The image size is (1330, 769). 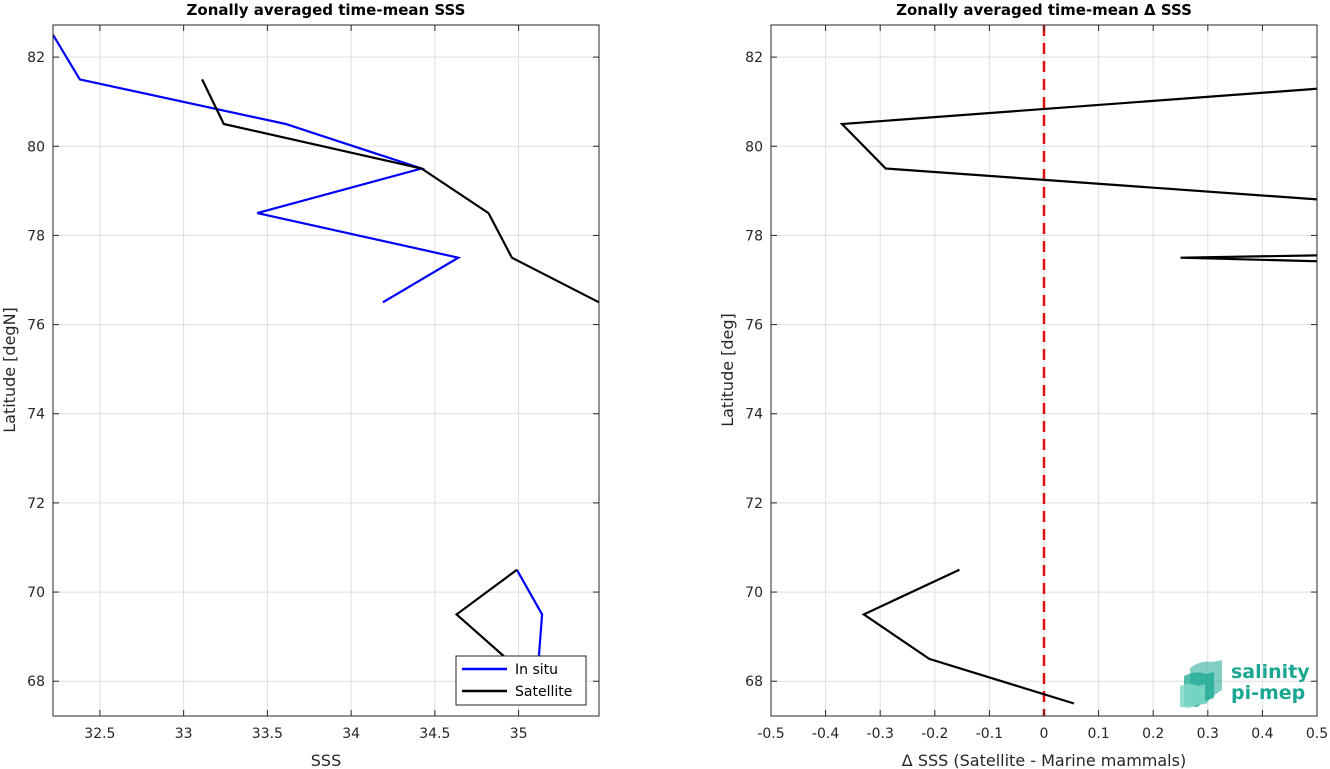 I want to click on sss-chart-title: Zonally averaged time-mean SSS, so click(x=326, y=10).